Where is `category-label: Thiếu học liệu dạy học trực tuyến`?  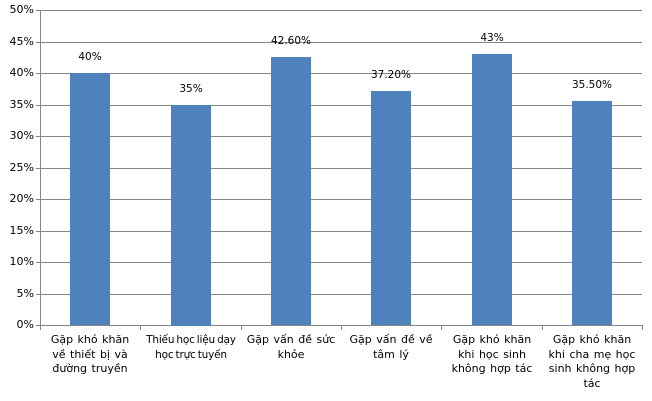 category-label: Thiếu học liệu dạy học trực tuyến is located at coordinates (191, 347).